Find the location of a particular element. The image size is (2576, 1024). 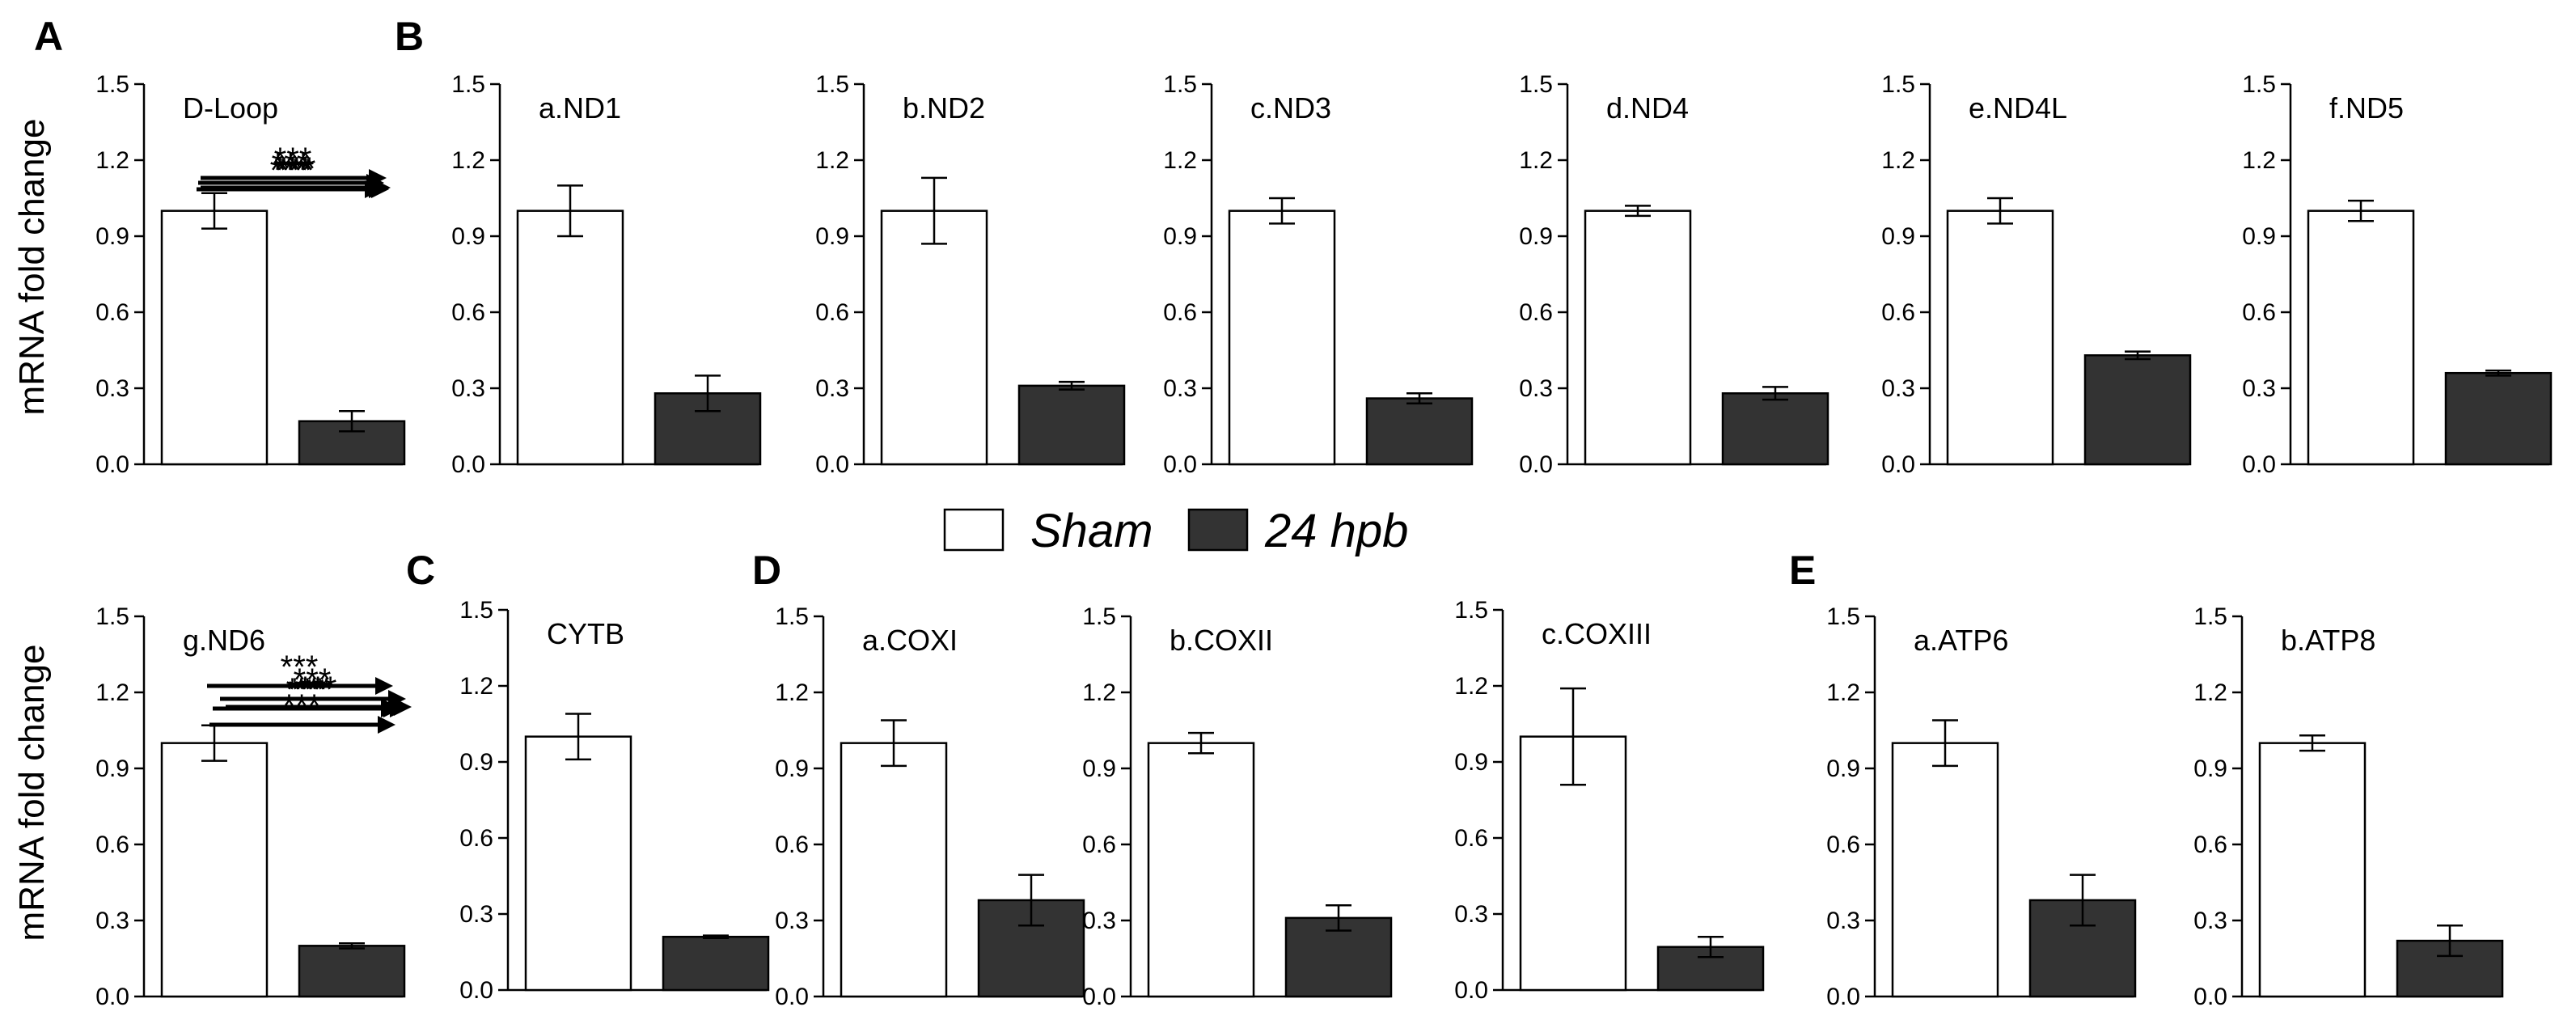

panel-title: CYTB is located at coordinates (585, 633).